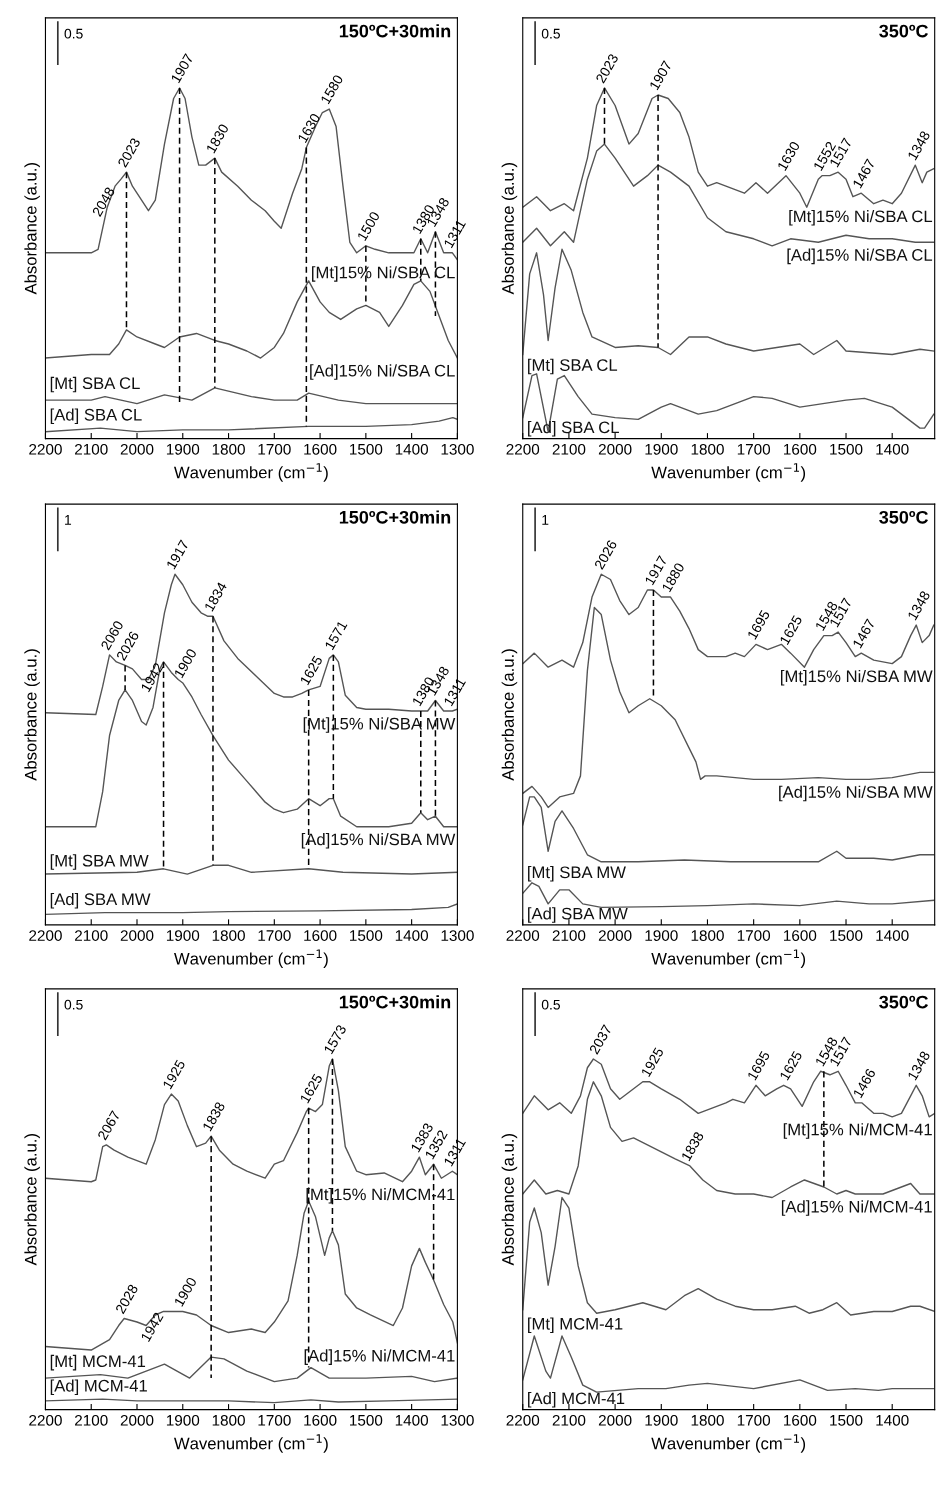  What do you see at coordinates (857, 677) in the screenshot?
I see `series-label: [Mt]15% Ni/SBA MW` at bounding box center [857, 677].